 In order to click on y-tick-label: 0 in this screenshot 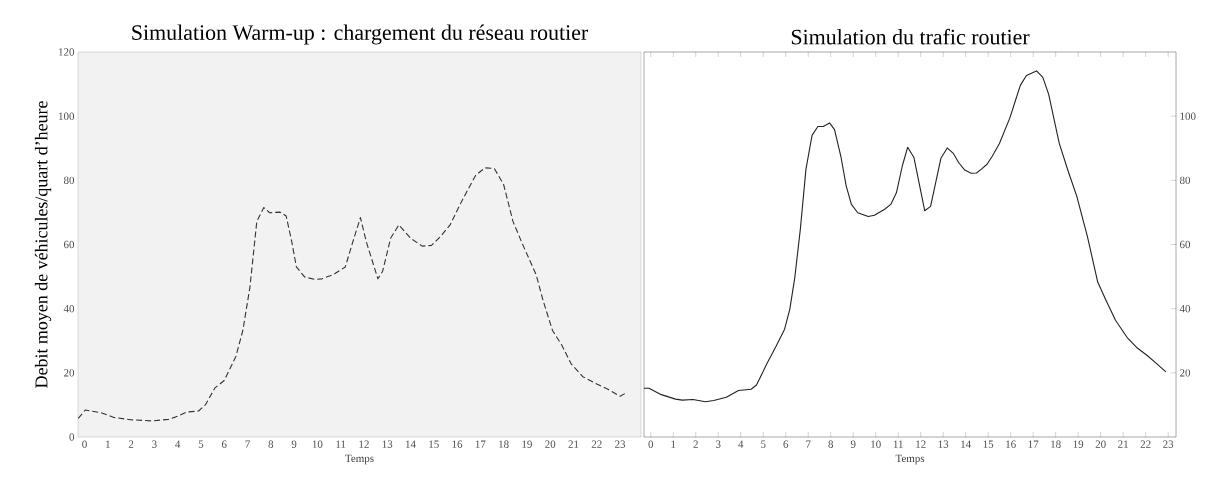, I will do `click(72, 437)`.